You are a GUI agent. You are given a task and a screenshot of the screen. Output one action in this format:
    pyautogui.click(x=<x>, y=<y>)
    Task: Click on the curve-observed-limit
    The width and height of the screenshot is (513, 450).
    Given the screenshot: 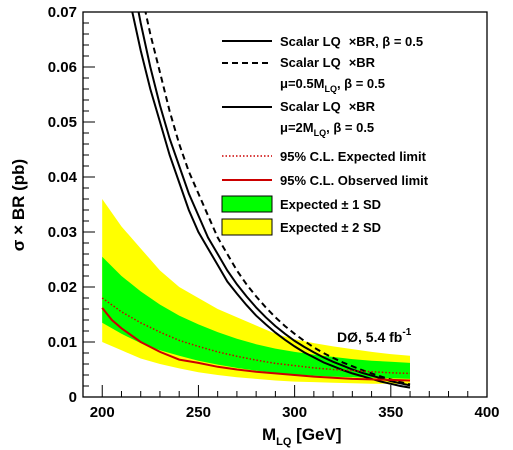 What is the action you would take?
    pyautogui.click(x=256, y=344)
    